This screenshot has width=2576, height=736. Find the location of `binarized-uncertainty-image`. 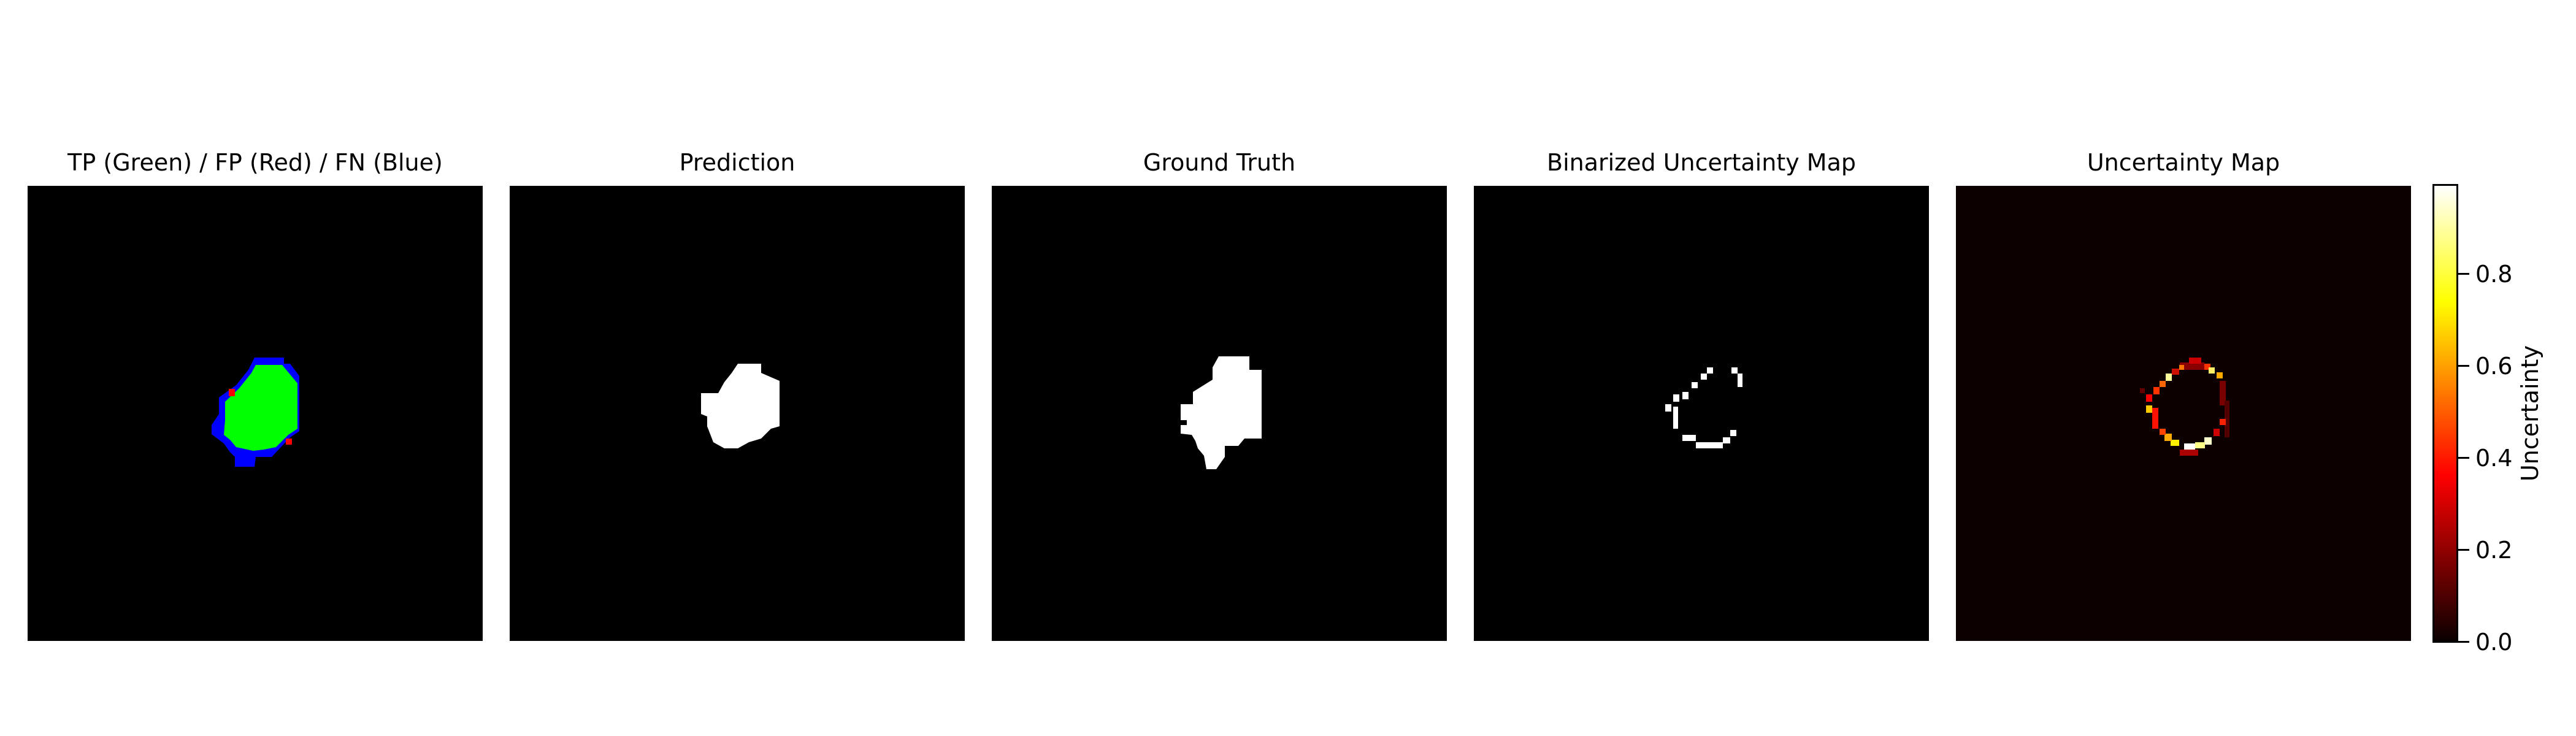

binarized-uncertainty-image is located at coordinates (1701, 413).